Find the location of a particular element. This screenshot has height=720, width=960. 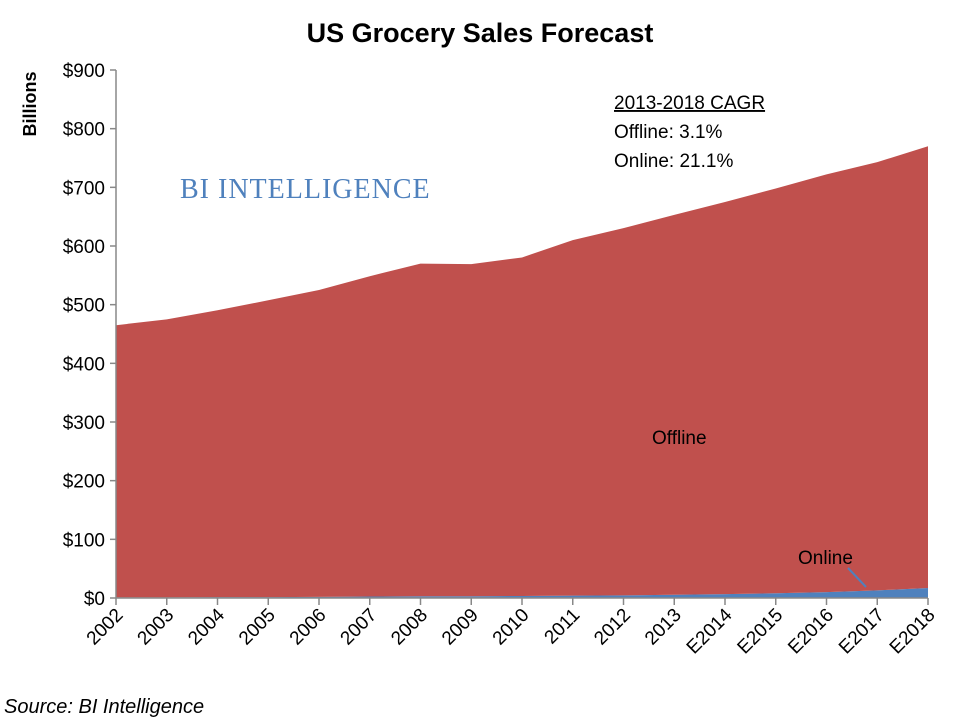

x-tick-label: E2018 is located at coordinates (913, 632).